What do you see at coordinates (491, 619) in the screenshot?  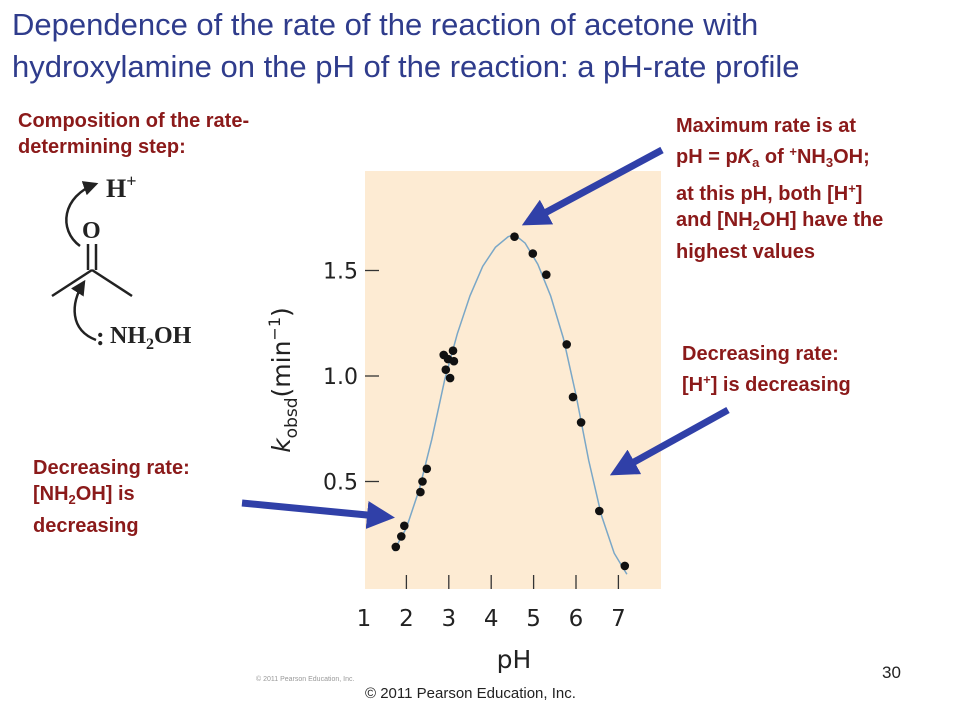 I see `x-tick-label: 4` at bounding box center [491, 619].